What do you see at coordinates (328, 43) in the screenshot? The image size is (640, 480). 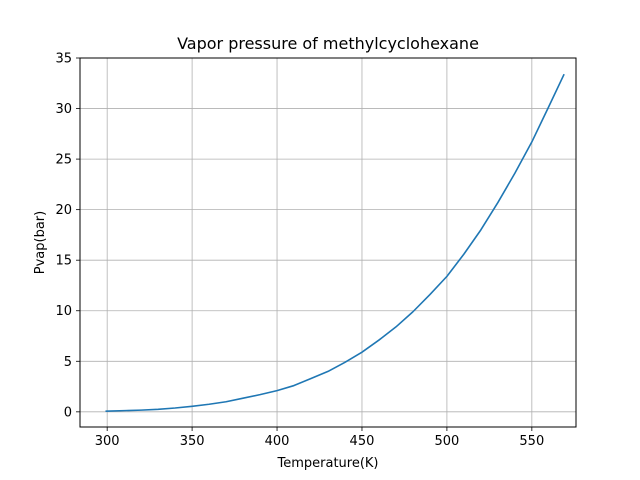 I see `chart-title: Vapor pressure of methylcyclohexane` at bounding box center [328, 43].